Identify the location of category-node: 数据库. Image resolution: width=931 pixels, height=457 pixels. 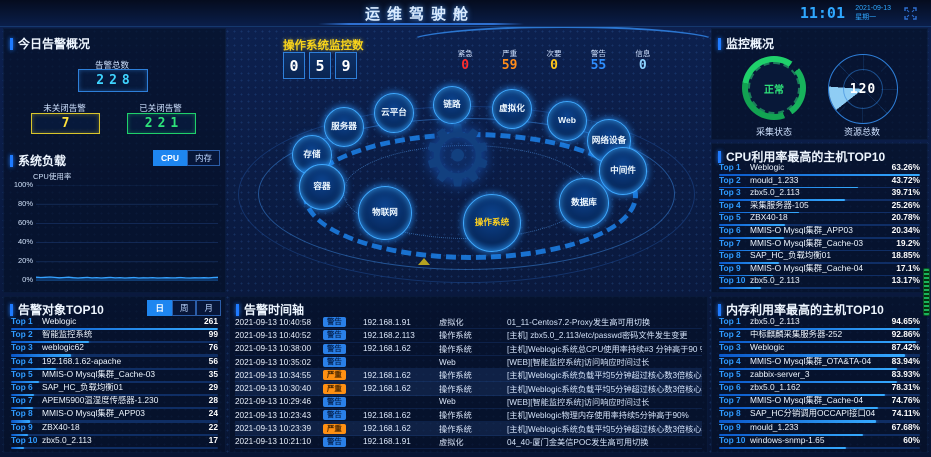
(584, 203).